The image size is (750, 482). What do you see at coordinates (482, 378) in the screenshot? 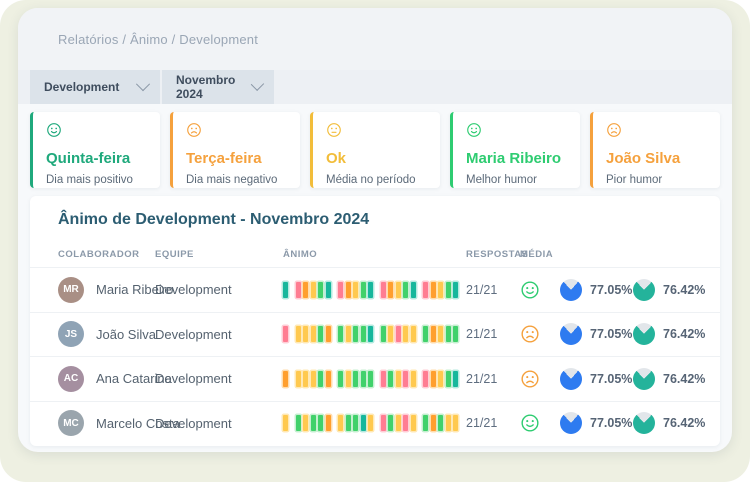
I see `responses-cell: 21/21` at bounding box center [482, 378].